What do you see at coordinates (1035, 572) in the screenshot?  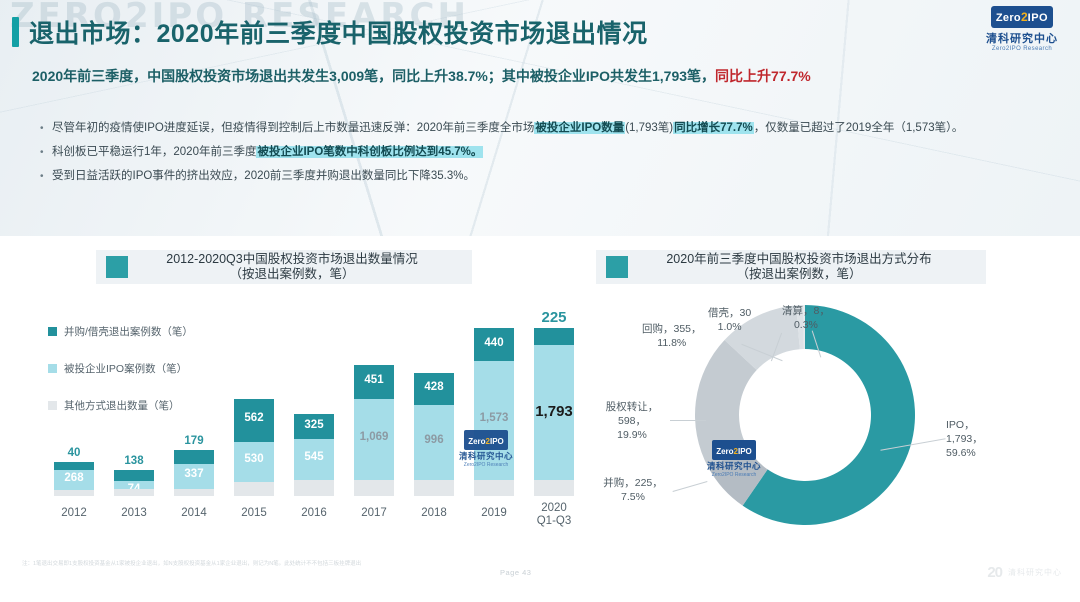 I see `footer-logo-cn: 清科研究中心` at bounding box center [1035, 572].